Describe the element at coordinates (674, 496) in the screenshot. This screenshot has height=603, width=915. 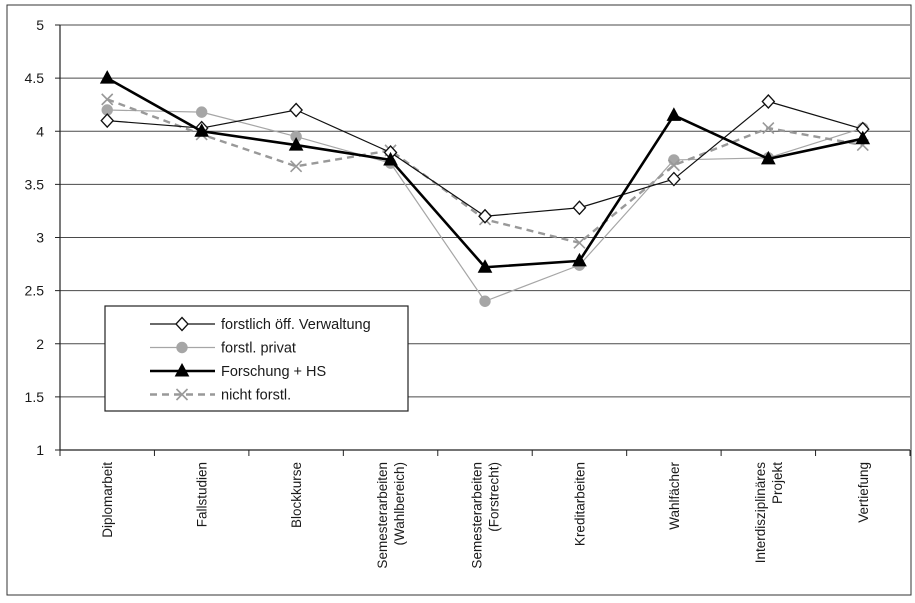
I see `x-tick-label: Wahlfächer` at that location.